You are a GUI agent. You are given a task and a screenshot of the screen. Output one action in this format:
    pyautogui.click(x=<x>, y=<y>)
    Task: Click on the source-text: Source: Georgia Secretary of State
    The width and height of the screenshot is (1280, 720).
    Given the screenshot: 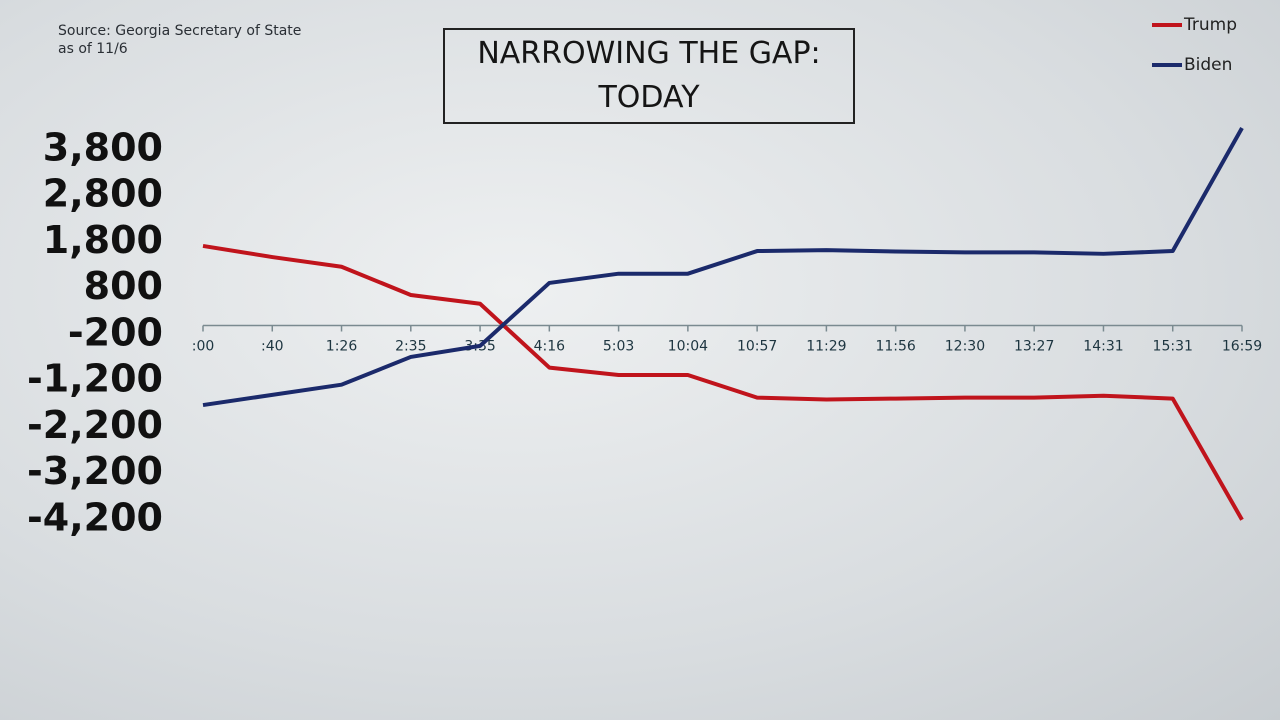 What is the action you would take?
    pyautogui.click(x=180, y=31)
    